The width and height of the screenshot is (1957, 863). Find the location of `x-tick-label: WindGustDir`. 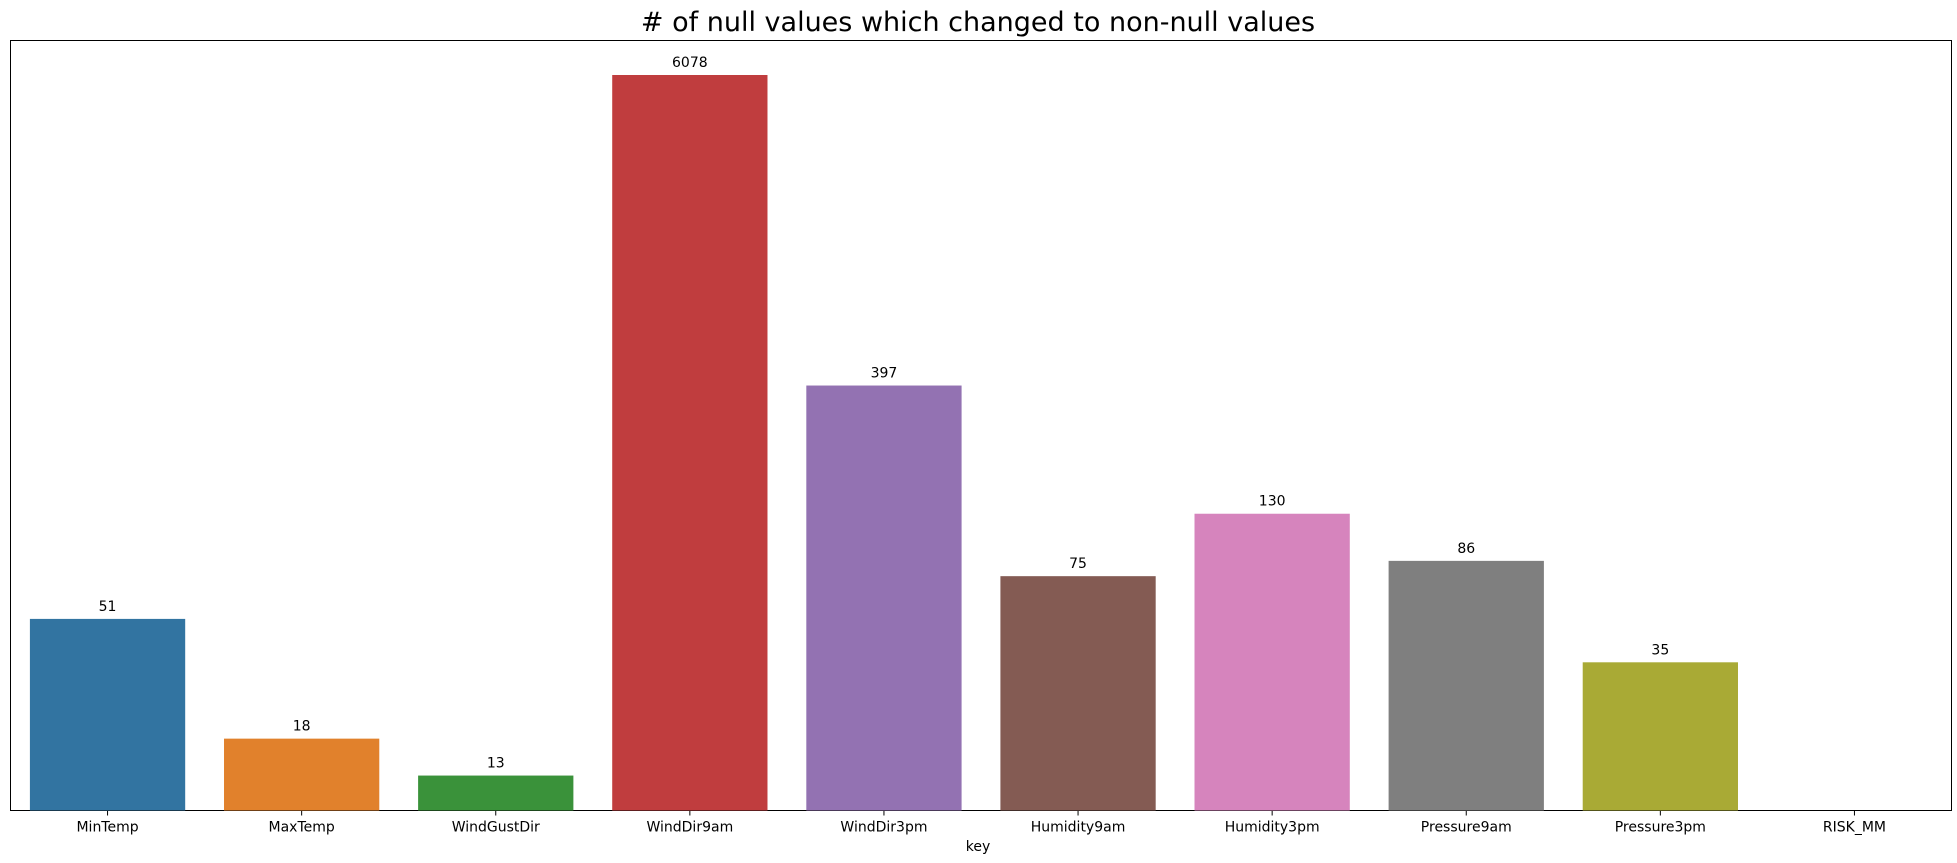

x-tick-label: WindGustDir is located at coordinates (496, 828).